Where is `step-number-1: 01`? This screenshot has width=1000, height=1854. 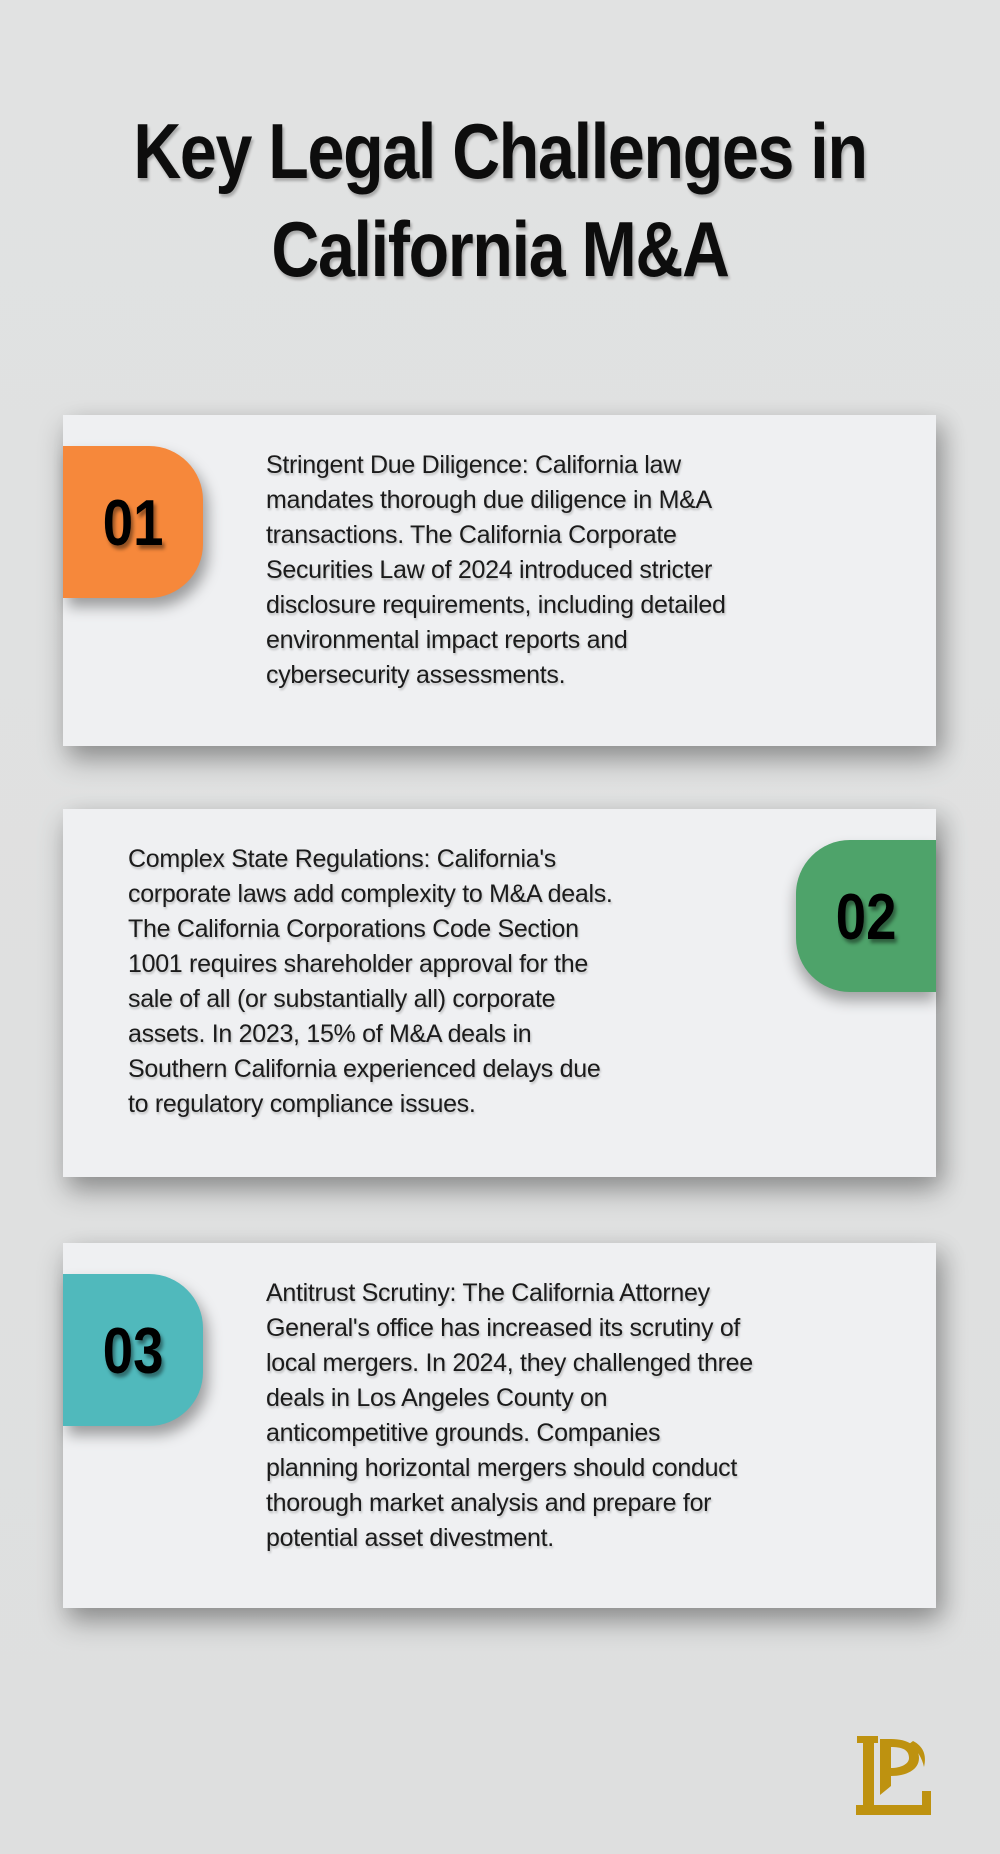
step-number-1: 01 is located at coordinates (133, 522).